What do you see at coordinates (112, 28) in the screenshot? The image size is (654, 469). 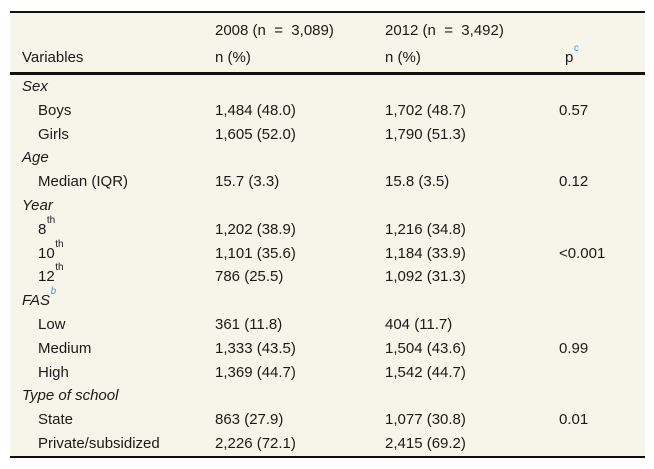 I see `header-spacer` at bounding box center [112, 28].